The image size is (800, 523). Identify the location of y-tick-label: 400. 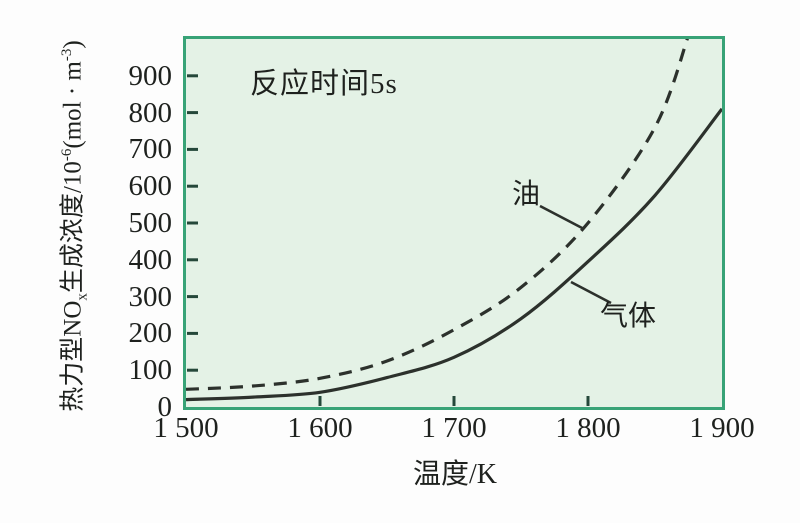
(150, 259).